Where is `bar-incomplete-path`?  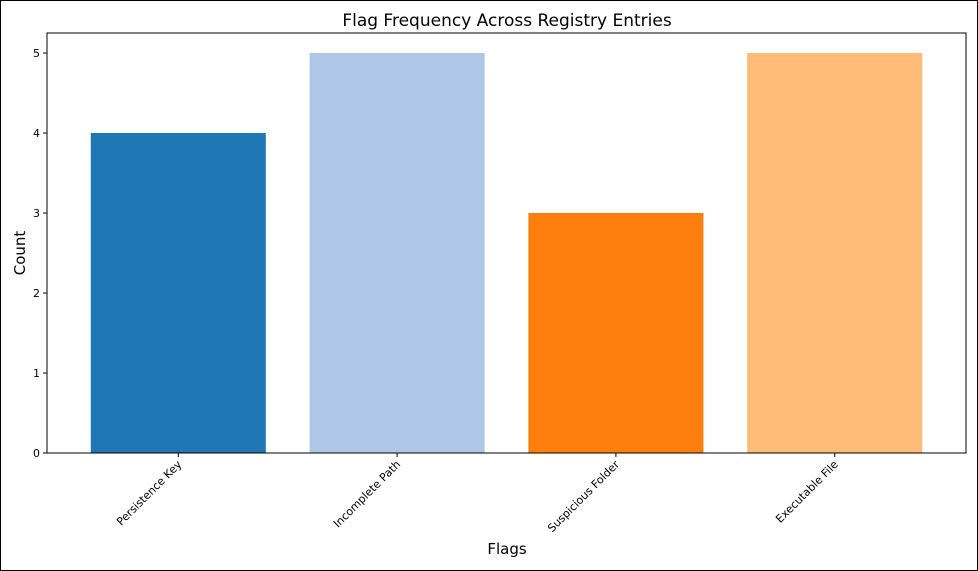
bar-incomplete-path is located at coordinates (397, 253).